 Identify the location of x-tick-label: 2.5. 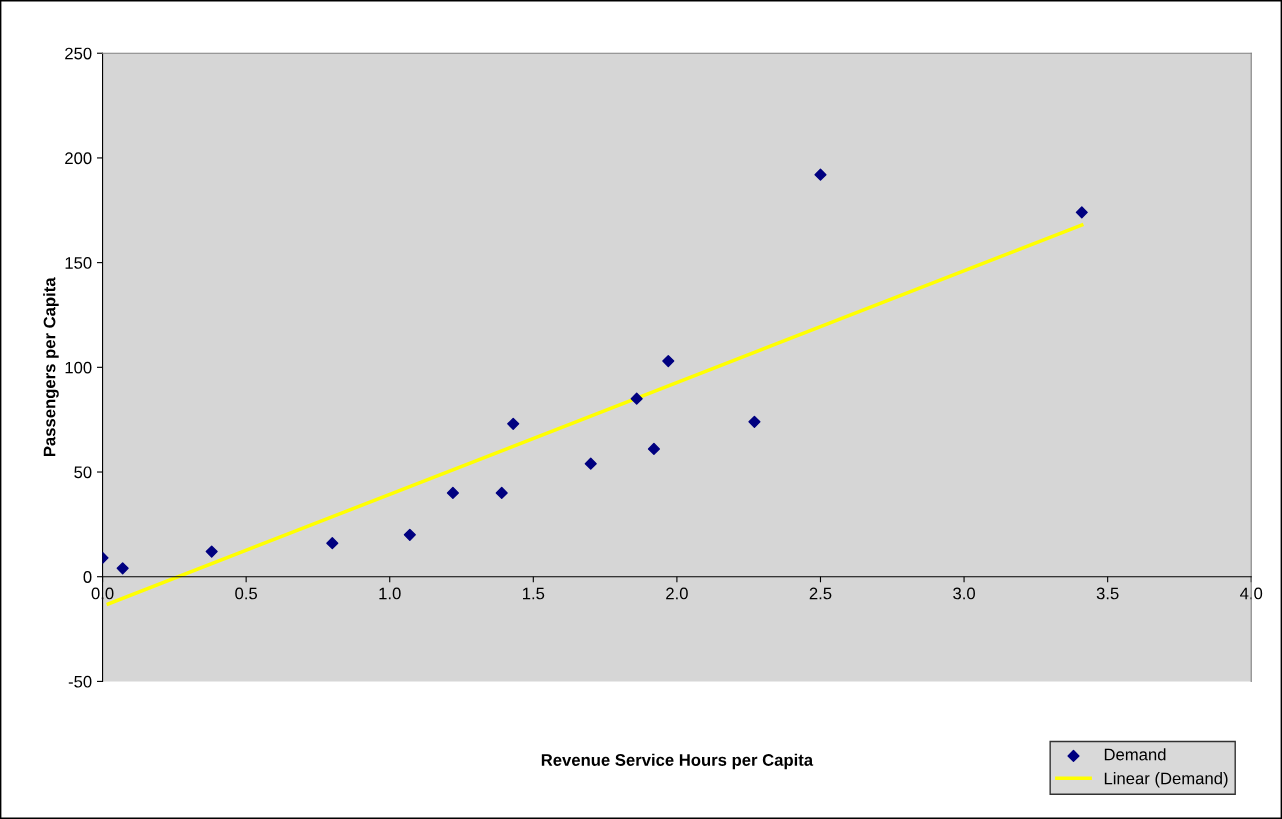
(820, 593).